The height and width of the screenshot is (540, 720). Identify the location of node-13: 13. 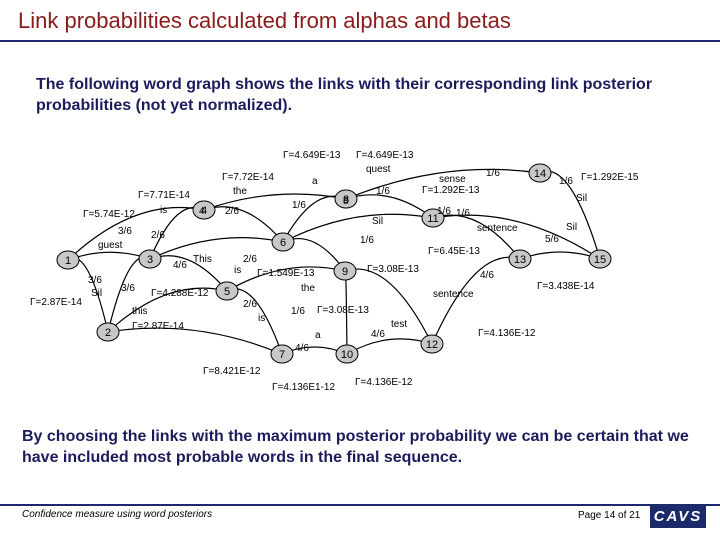
(520, 259).